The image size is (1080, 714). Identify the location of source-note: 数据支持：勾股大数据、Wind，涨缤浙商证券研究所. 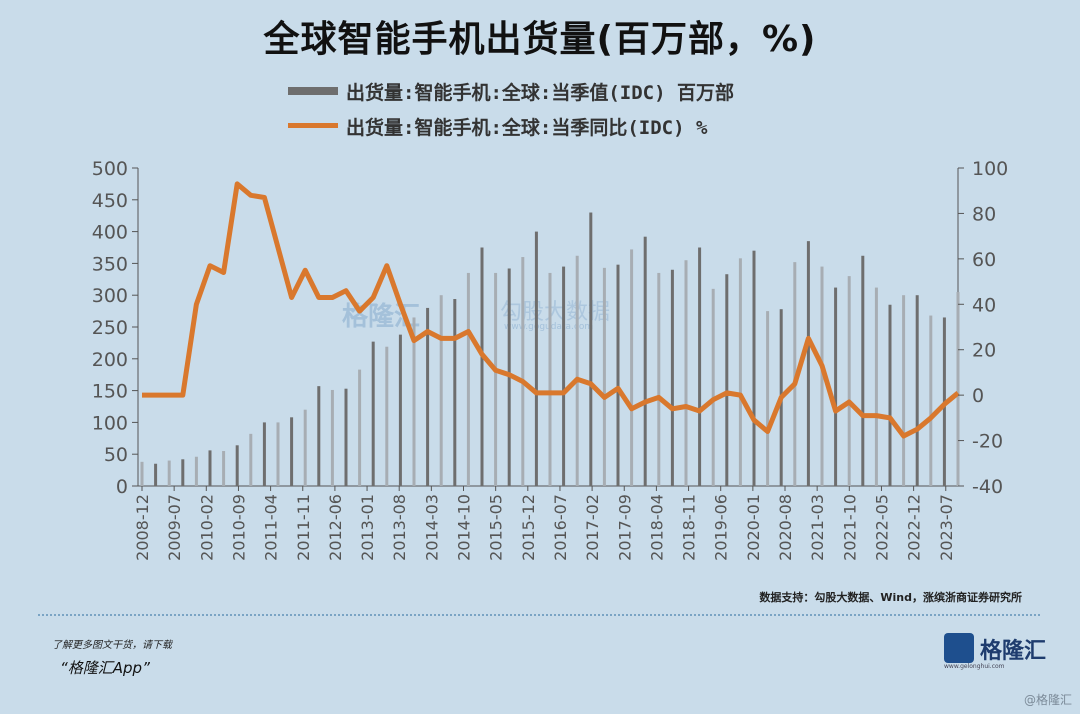
(890, 597).